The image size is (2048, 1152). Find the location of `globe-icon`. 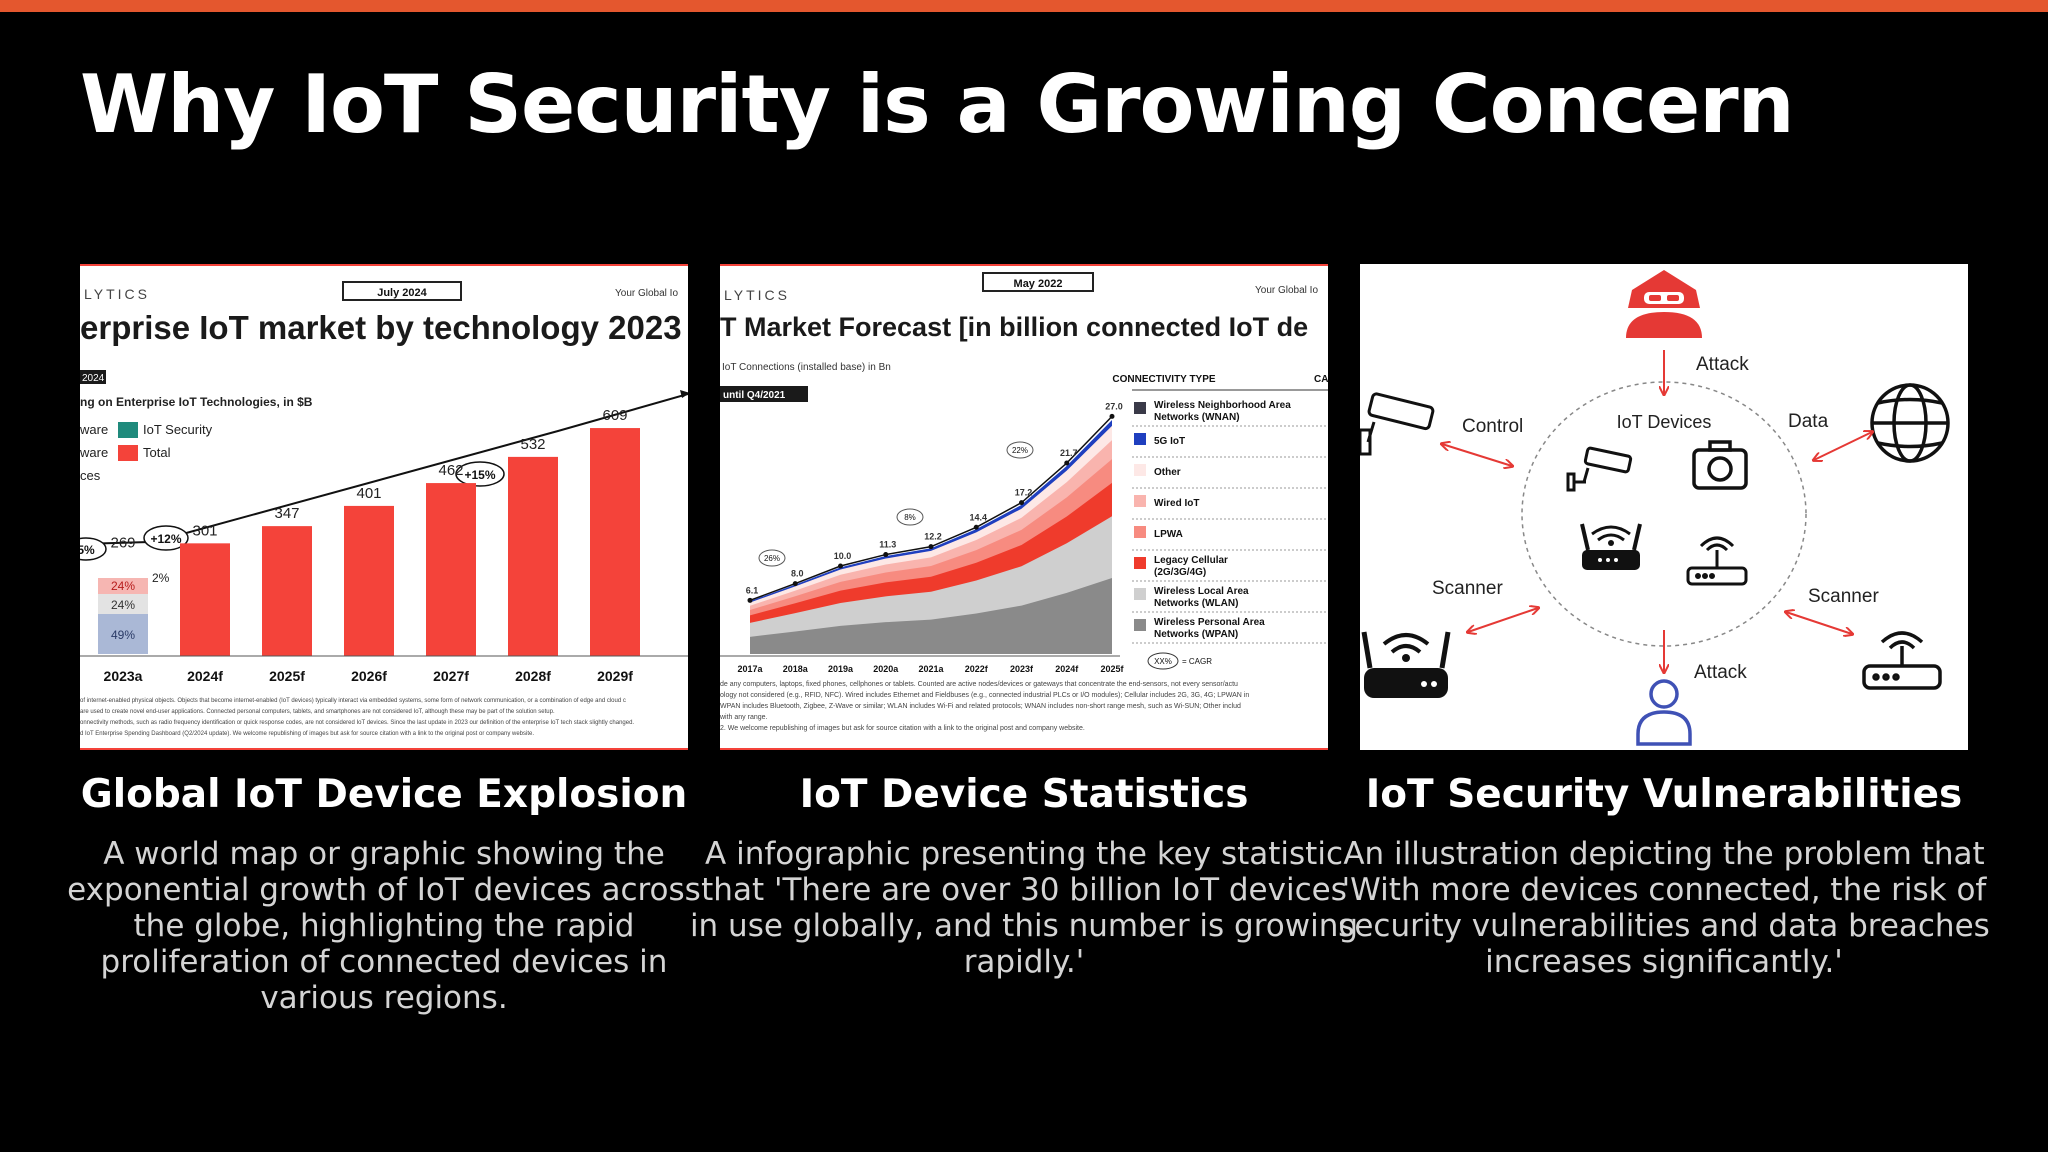

globe-icon is located at coordinates (1910, 423).